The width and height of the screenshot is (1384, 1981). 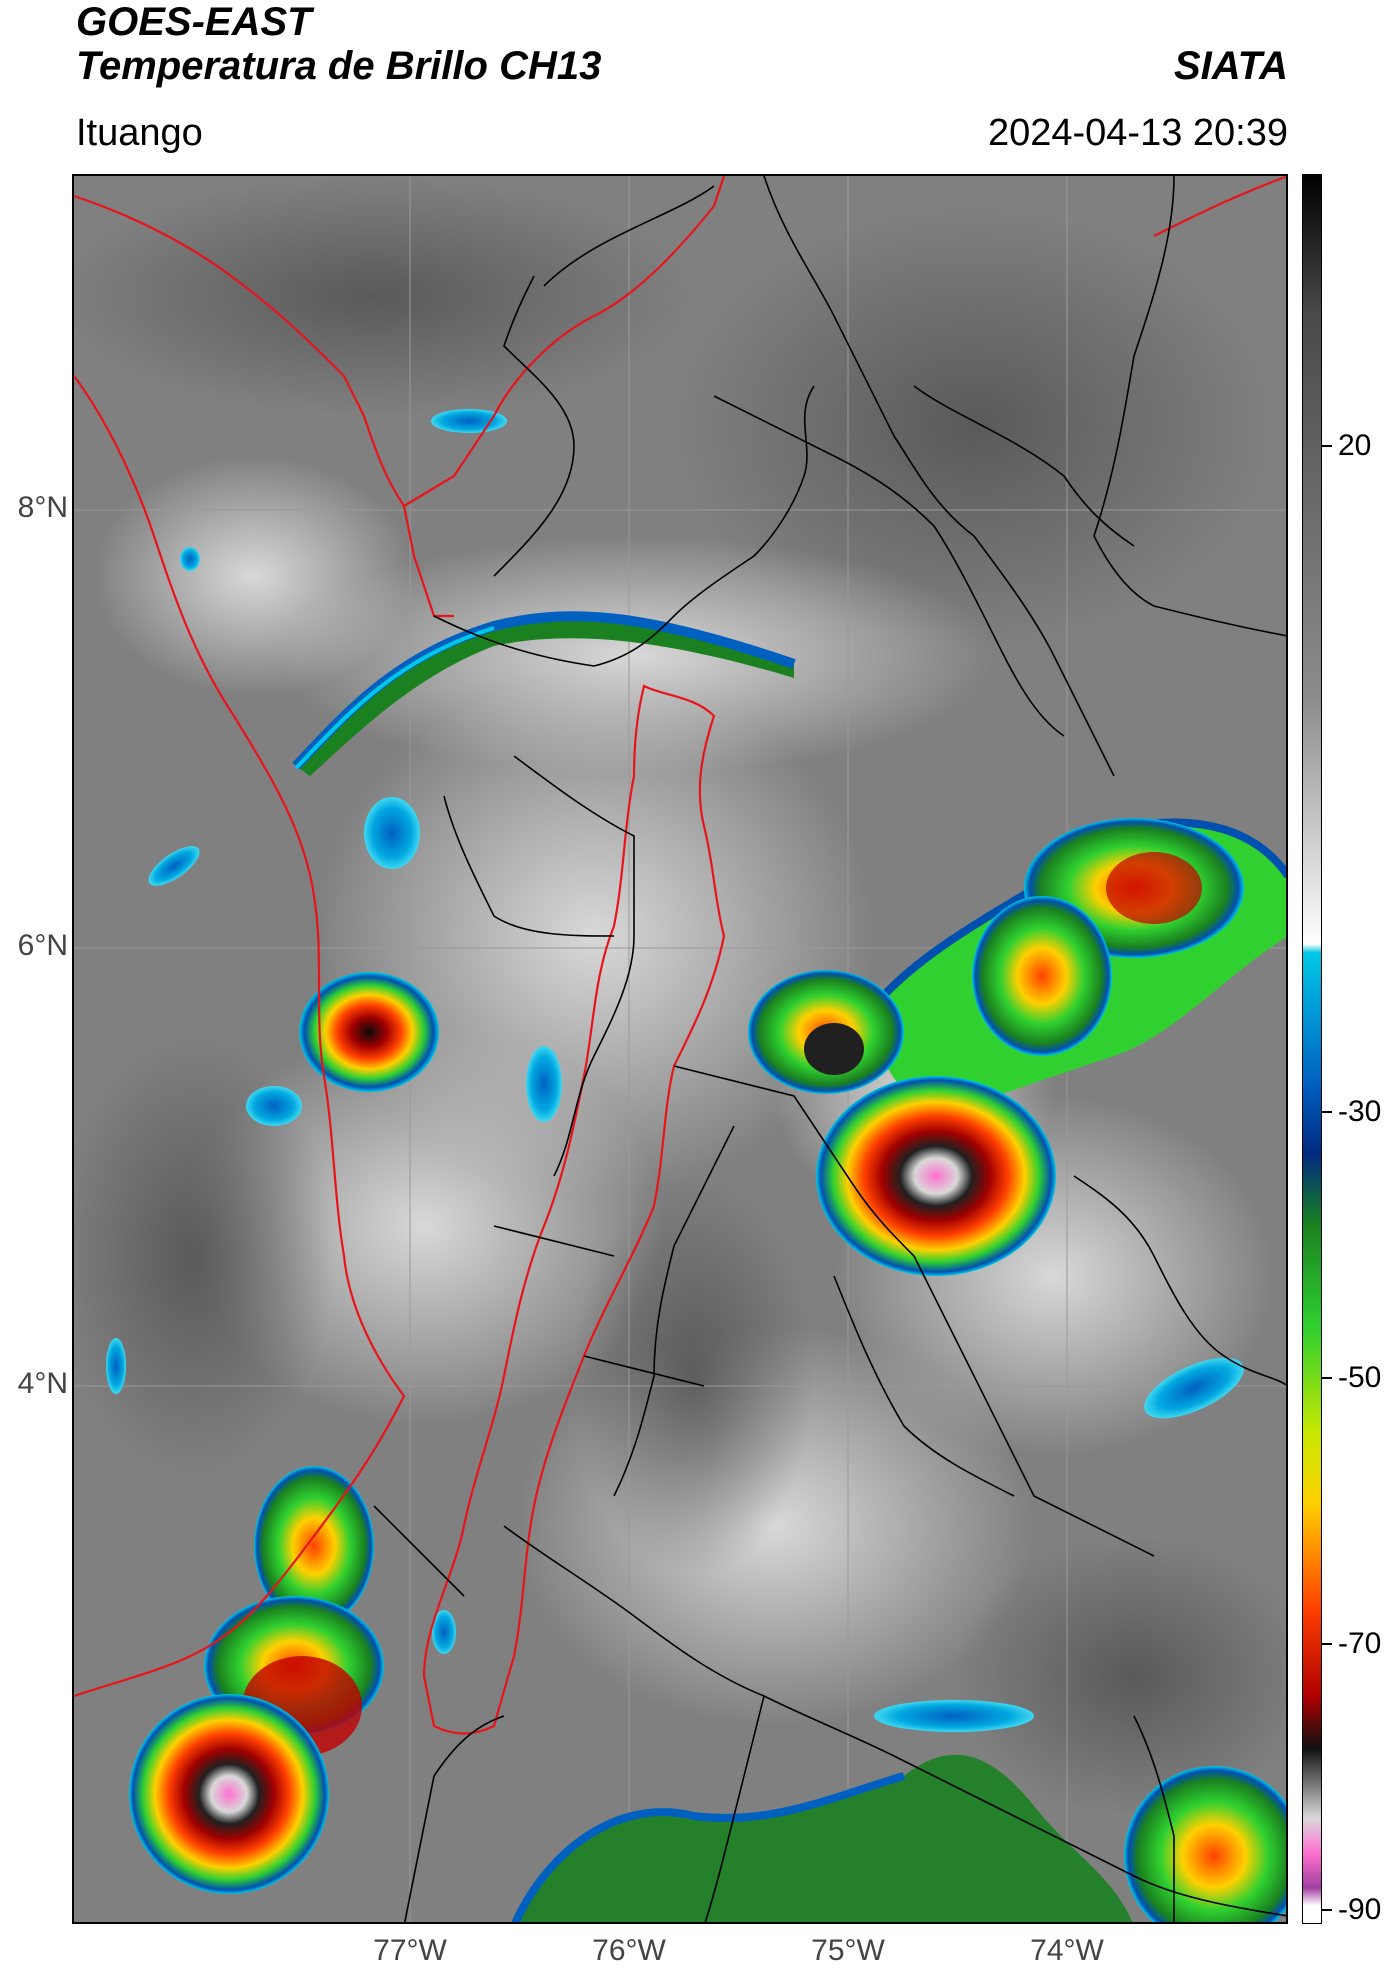 I want to click on lon-label-75w: 75°W, so click(x=848, y=1950).